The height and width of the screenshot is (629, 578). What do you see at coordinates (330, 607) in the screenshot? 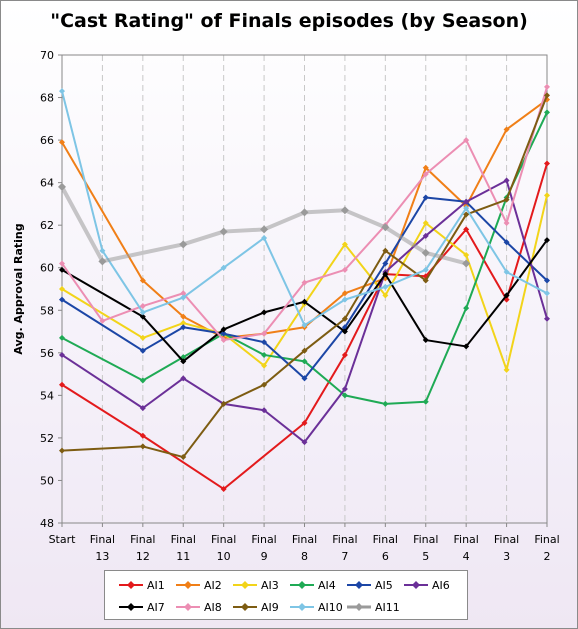
I see `legend-label-AI10: AI10` at bounding box center [330, 607].